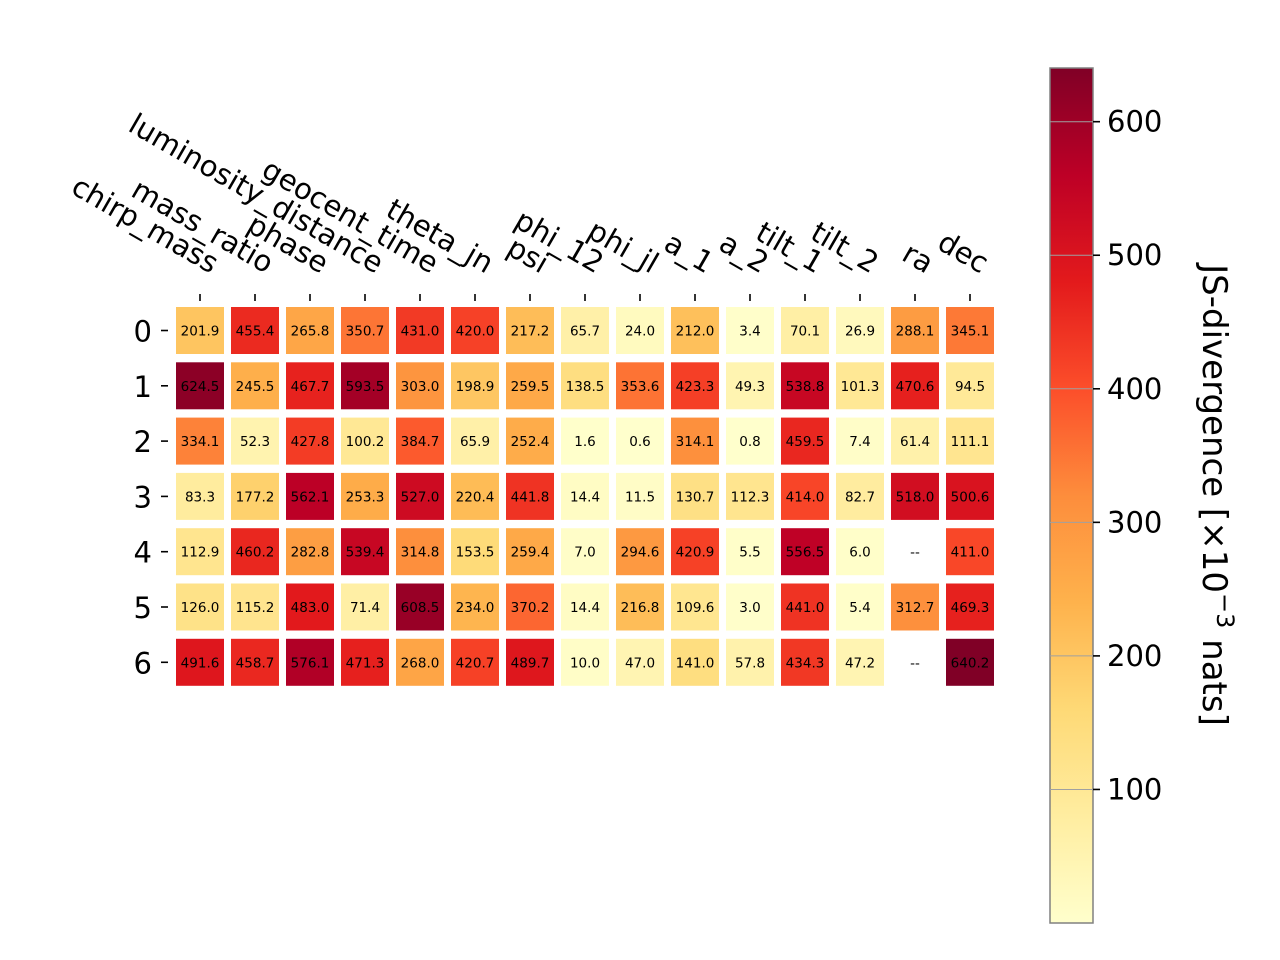 The image size is (1280, 960). I want to click on cell-value-label: 471.3, so click(365, 663).